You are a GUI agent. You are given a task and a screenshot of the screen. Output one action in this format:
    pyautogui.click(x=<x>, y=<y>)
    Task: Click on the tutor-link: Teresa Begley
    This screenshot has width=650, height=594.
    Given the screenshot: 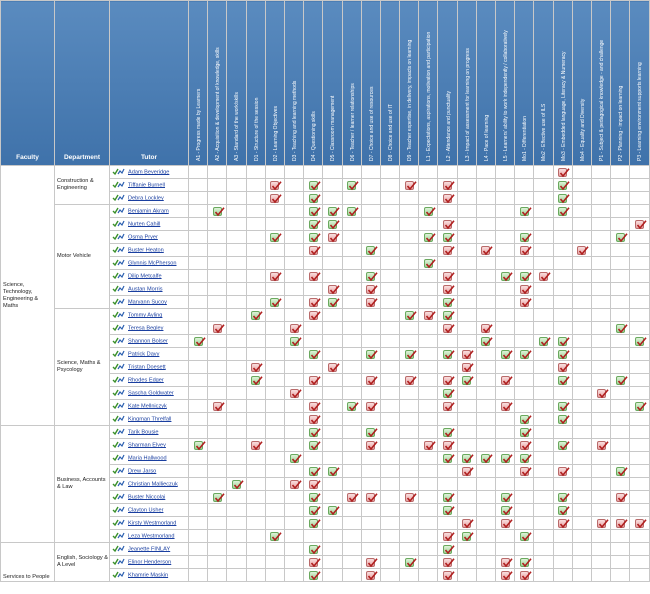 What is the action you would take?
    pyautogui.click(x=146, y=328)
    